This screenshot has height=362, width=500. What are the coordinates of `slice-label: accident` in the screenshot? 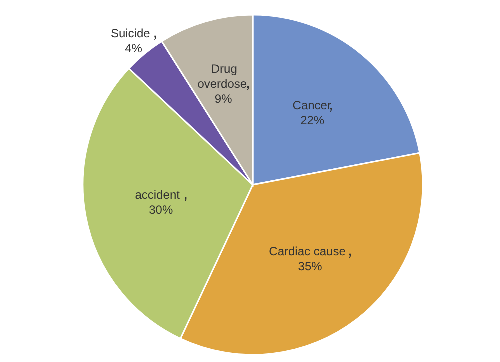 It's located at (158, 195).